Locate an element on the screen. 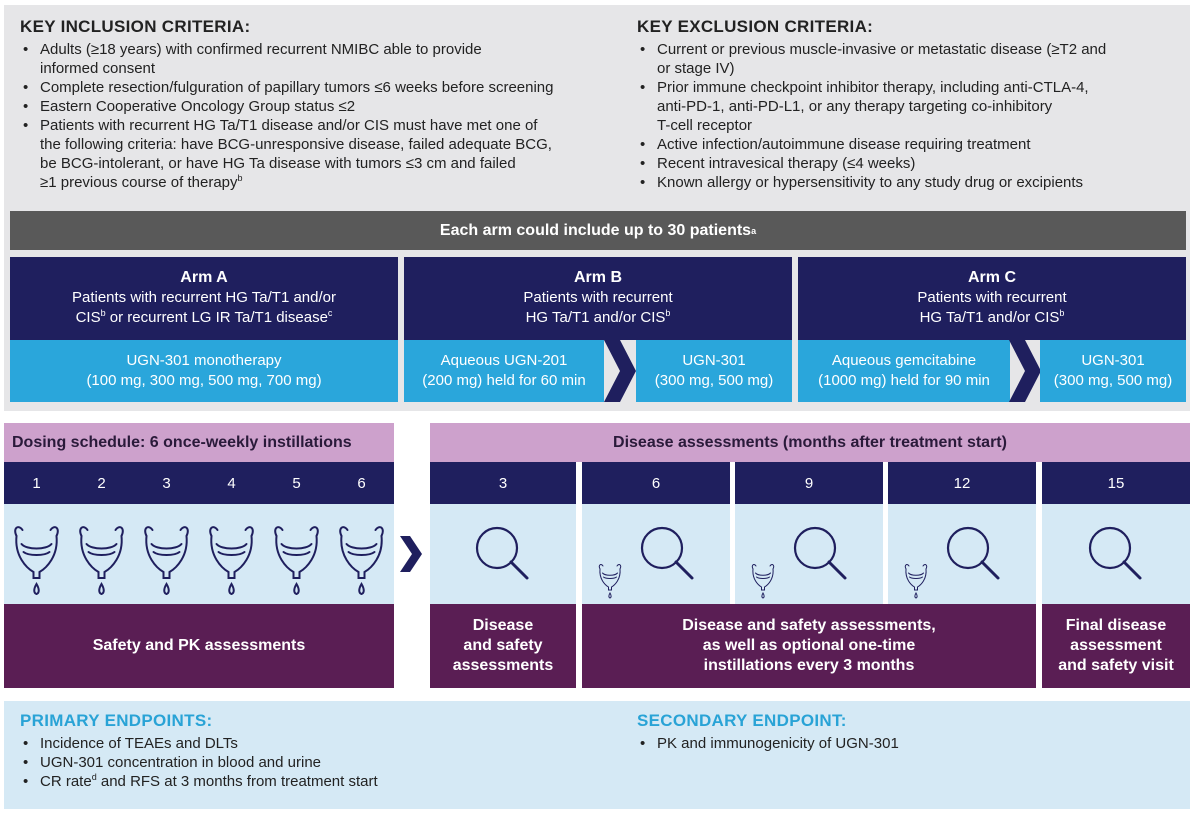 Image resolution: width=1200 pixels, height=814 pixels. dosing-icons-row is located at coordinates (199, 554).